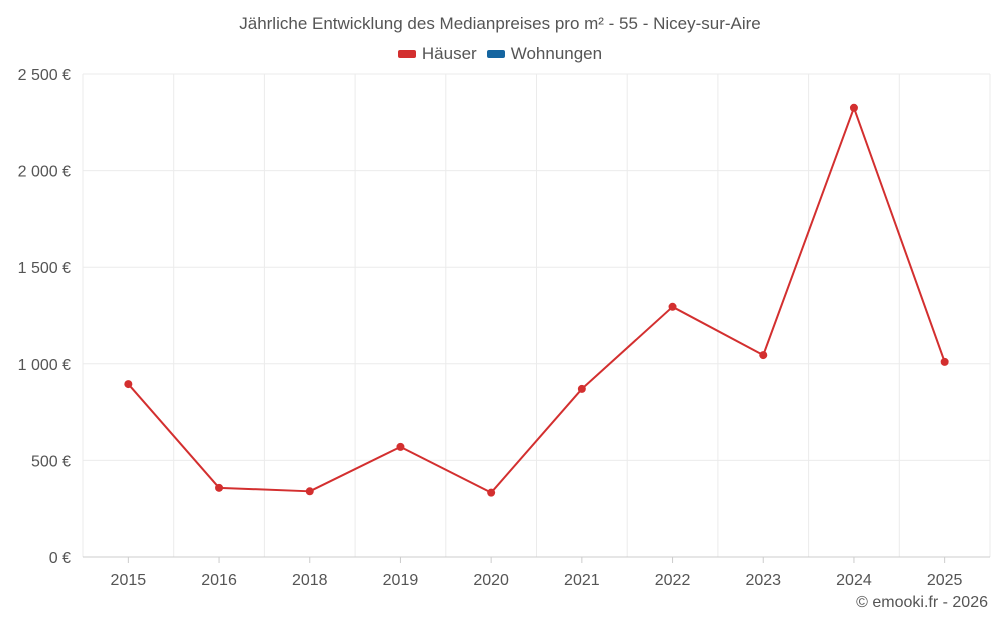 The width and height of the screenshot is (1000, 625). I want to click on chart-legend: Häuser Wohnungen, so click(500, 54).